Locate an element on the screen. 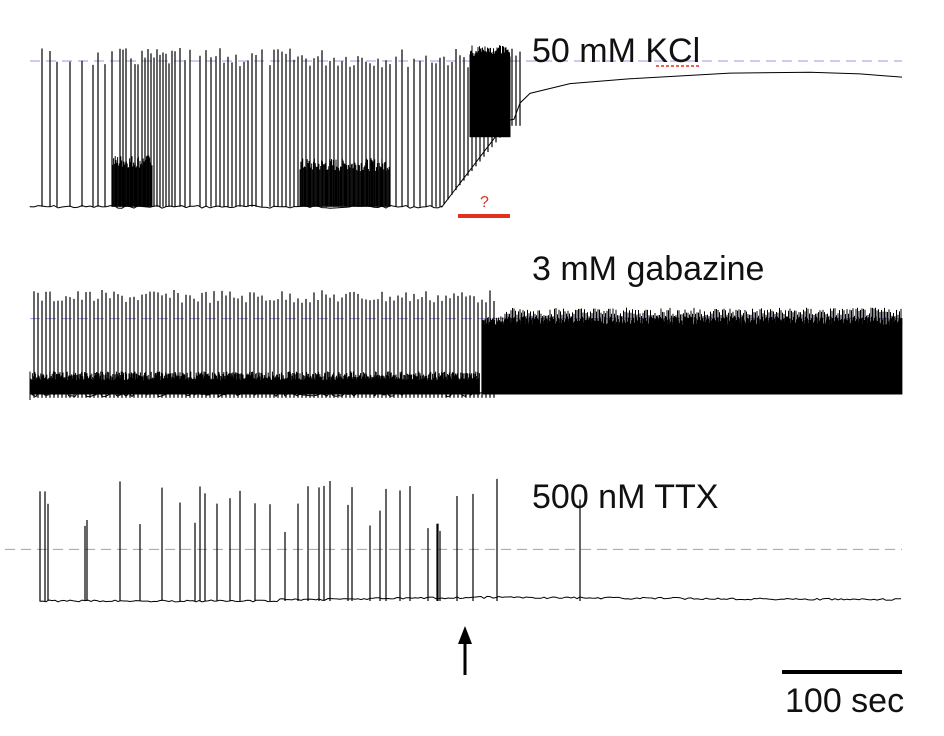 The image size is (944, 736). scale-bar: 100 sec is located at coordinates (843, 695).